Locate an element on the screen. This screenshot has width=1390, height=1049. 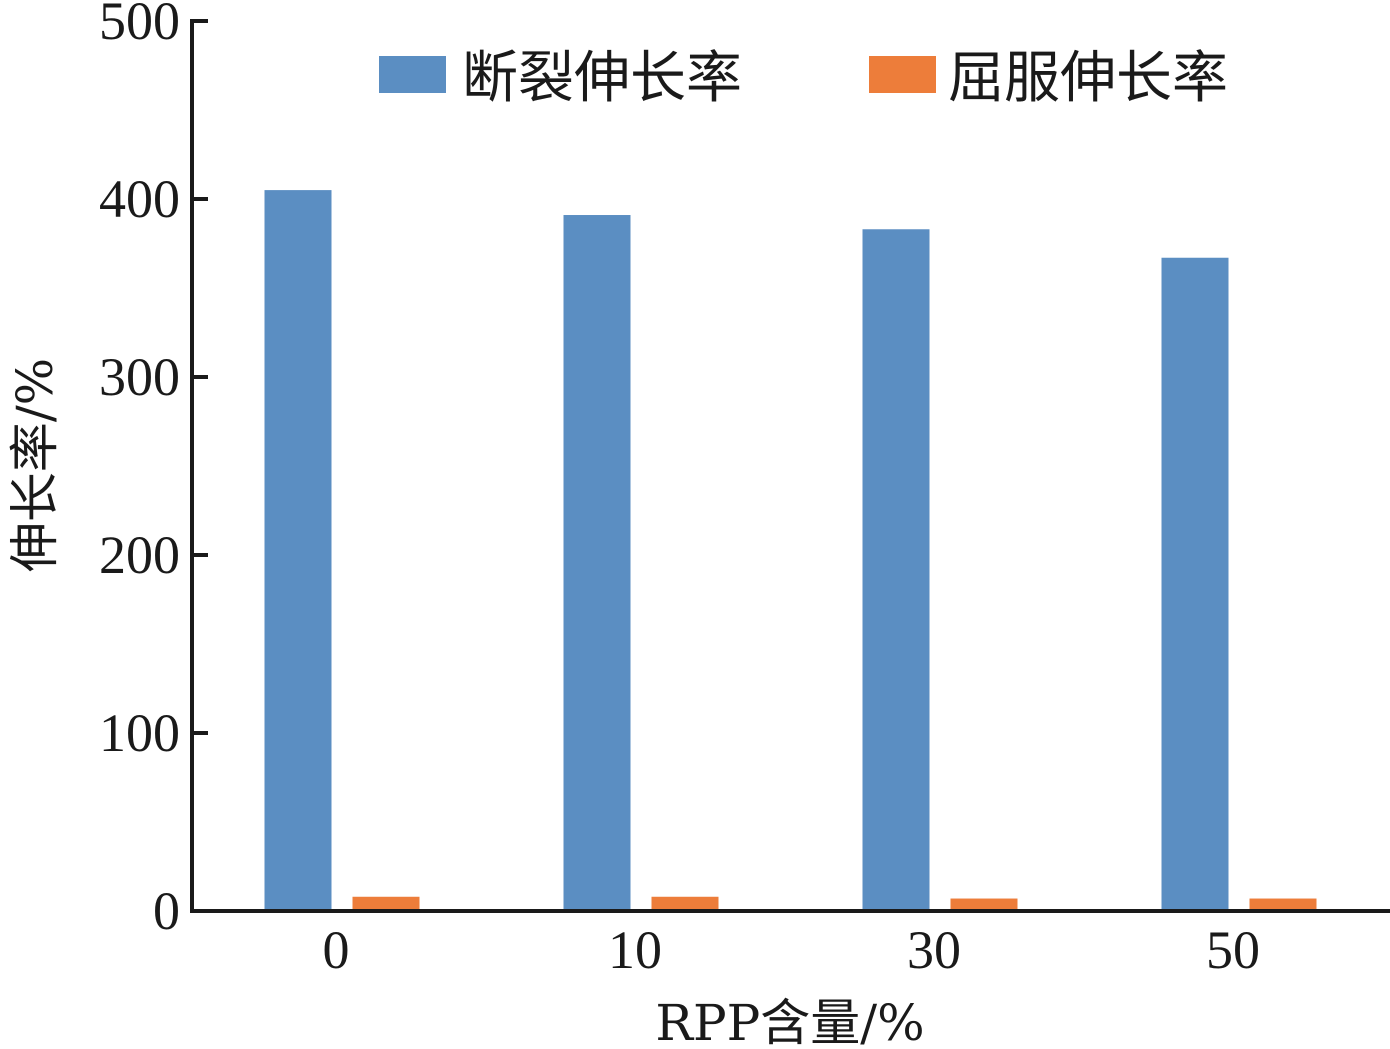
legend-label-yield: 屈服伸长率 is located at coordinates (1088, 78).